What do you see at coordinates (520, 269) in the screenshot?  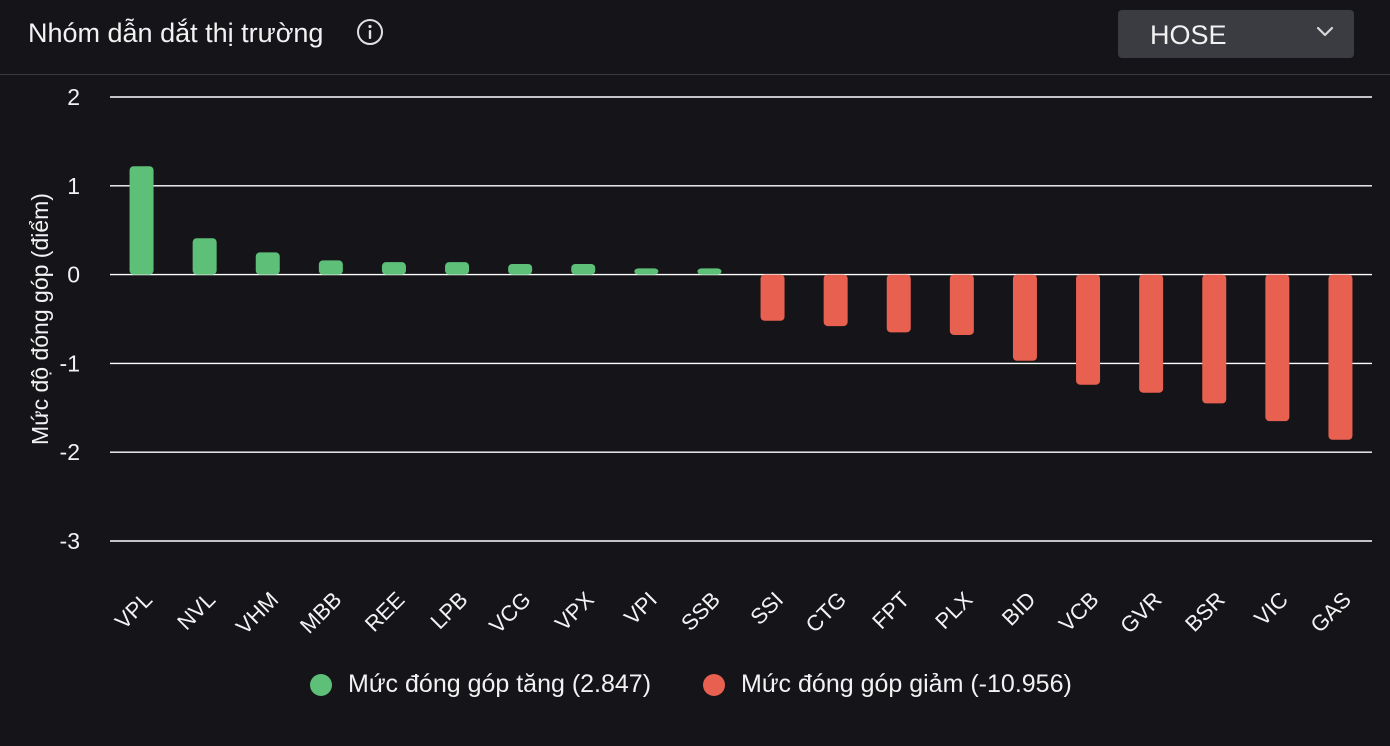 I see `bar-vcg` at bounding box center [520, 269].